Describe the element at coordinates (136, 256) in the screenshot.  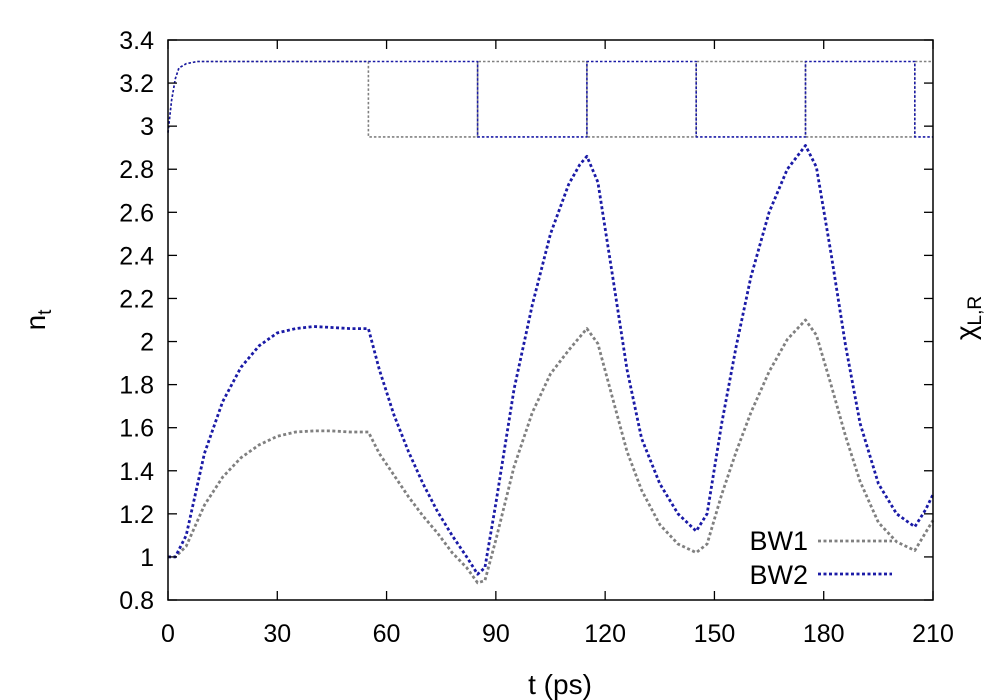
I see `y-tick-label-8: 2.4` at that location.